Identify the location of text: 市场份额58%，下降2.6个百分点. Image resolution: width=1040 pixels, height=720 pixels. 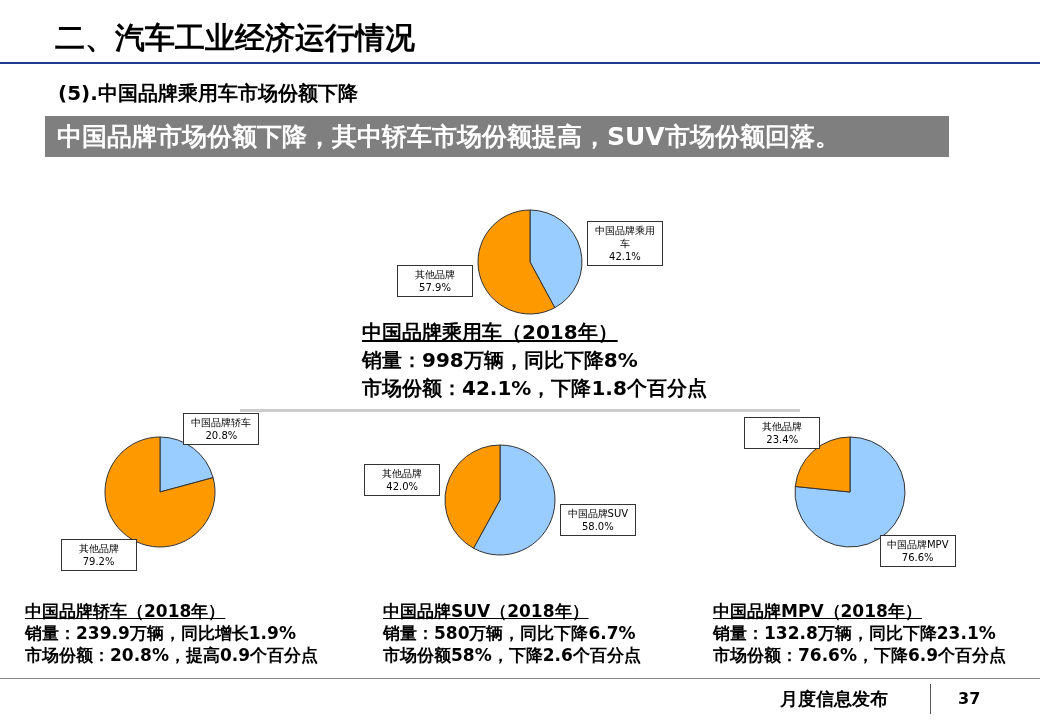
(512, 655).